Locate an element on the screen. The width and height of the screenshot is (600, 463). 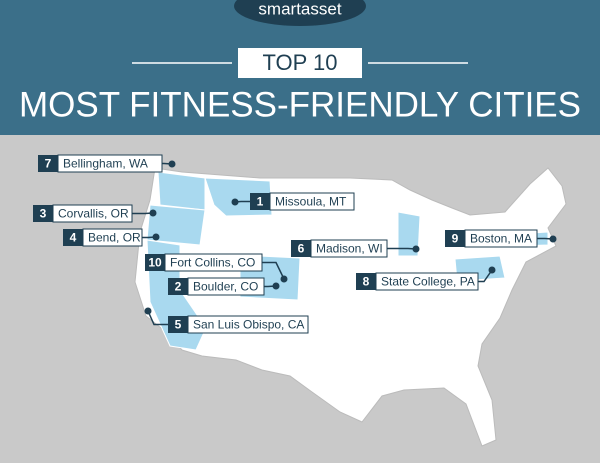
state-or is located at coordinates (176, 225).